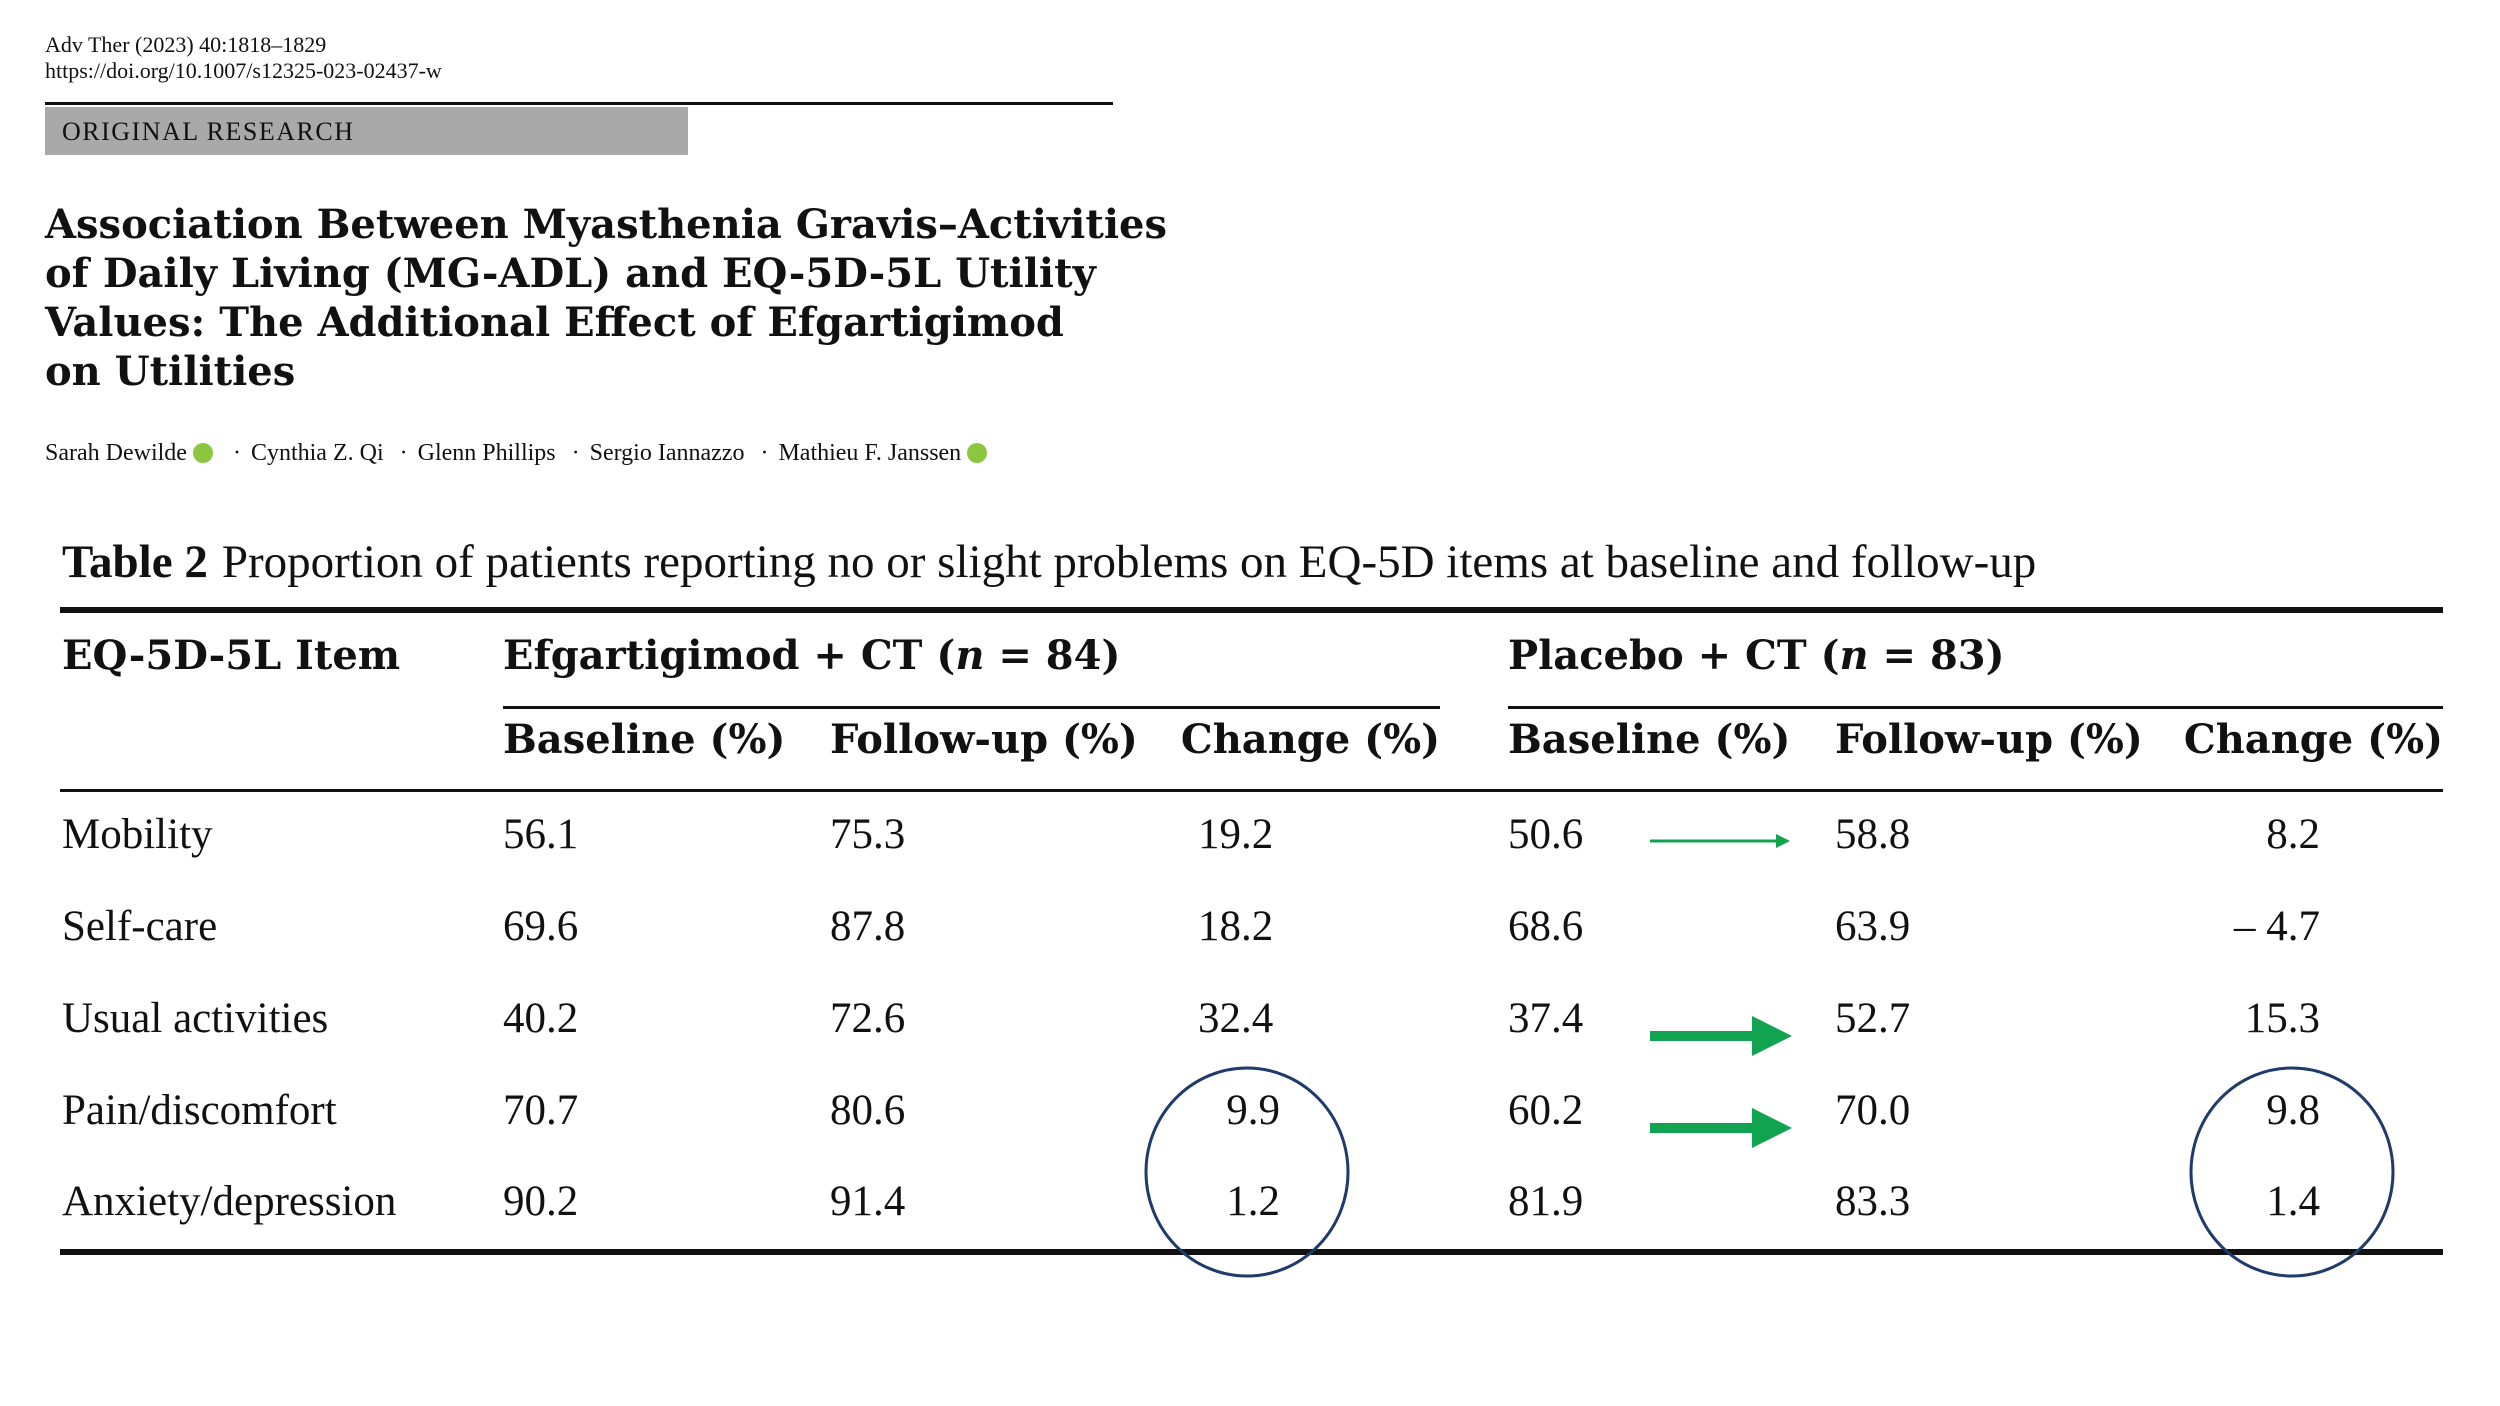 This screenshot has height=1406, width=2500. What do you see at coordinates (229, 1201) in the screenshot?
I see `row-item-label: Anxiety/depression` at bounding box center [229, 1201].